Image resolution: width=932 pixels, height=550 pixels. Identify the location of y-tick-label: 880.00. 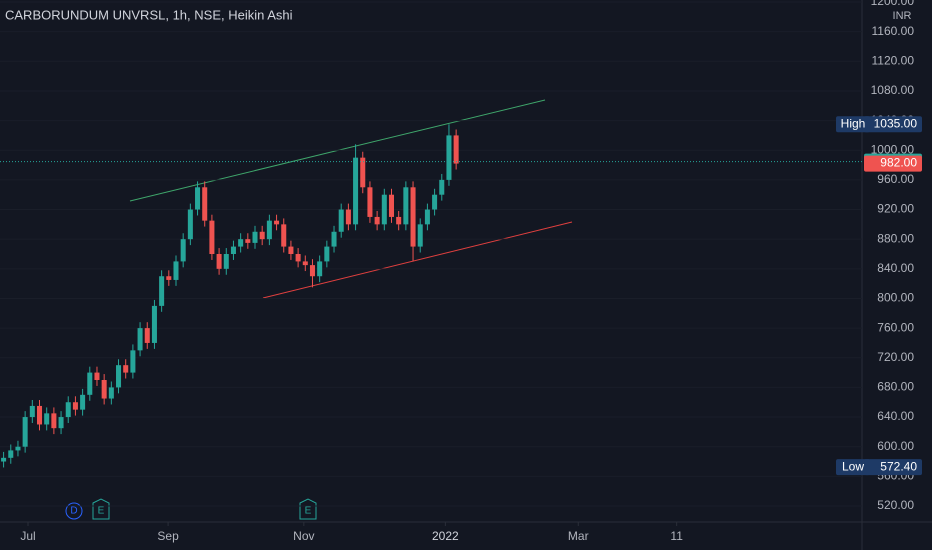
(895, 238).